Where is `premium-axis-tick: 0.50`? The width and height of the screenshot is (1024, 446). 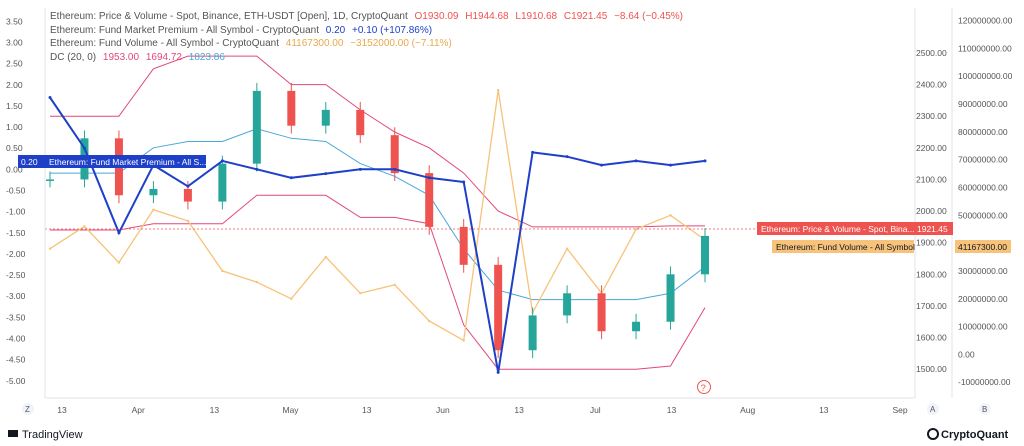
premium-axis-tick: 0.50 is located at coordinates (14, 148).